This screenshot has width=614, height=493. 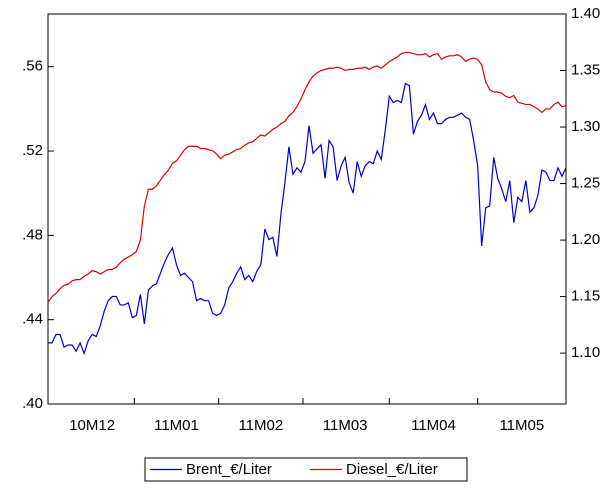 What do you see at coordinates (306, 469) in the screenshot?
I see `legend-box` at bounding box center [306, 469].